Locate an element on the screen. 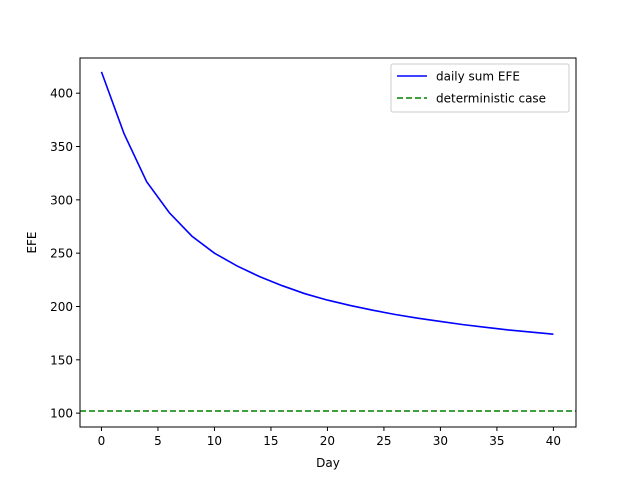 The image size is (640, 480). y-tick-label-300: 300 is located at coordinates (61, 200).